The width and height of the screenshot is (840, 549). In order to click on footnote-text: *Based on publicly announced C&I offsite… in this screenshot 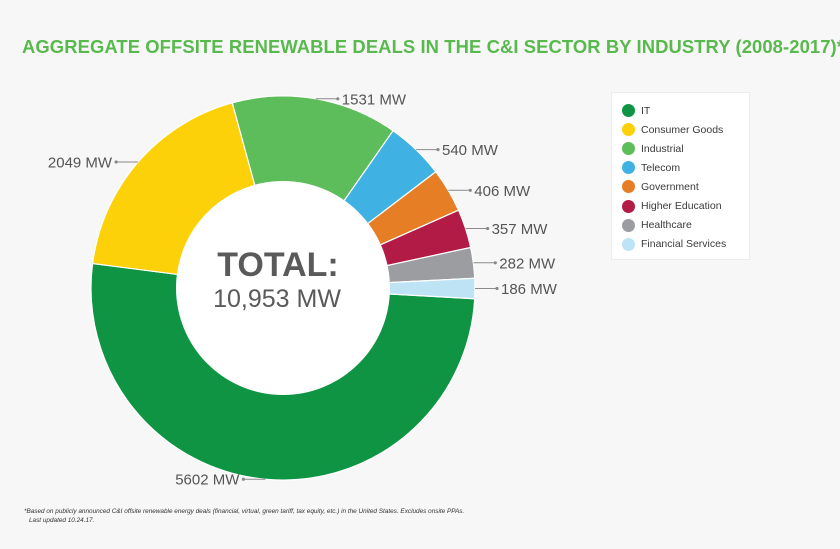, I will do `click(244, 511)`.